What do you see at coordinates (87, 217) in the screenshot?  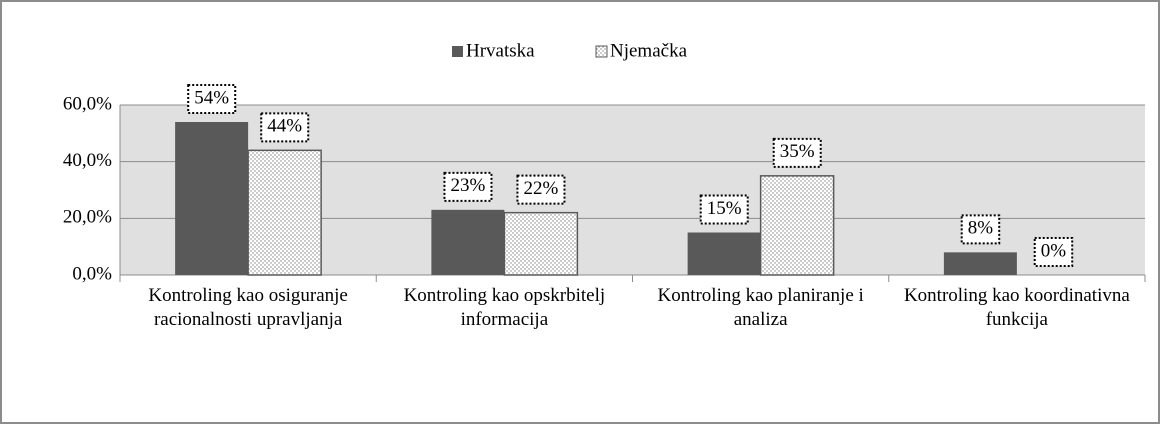 I see `y-tick-label: 20,0%` at bounding box center [87, 217].